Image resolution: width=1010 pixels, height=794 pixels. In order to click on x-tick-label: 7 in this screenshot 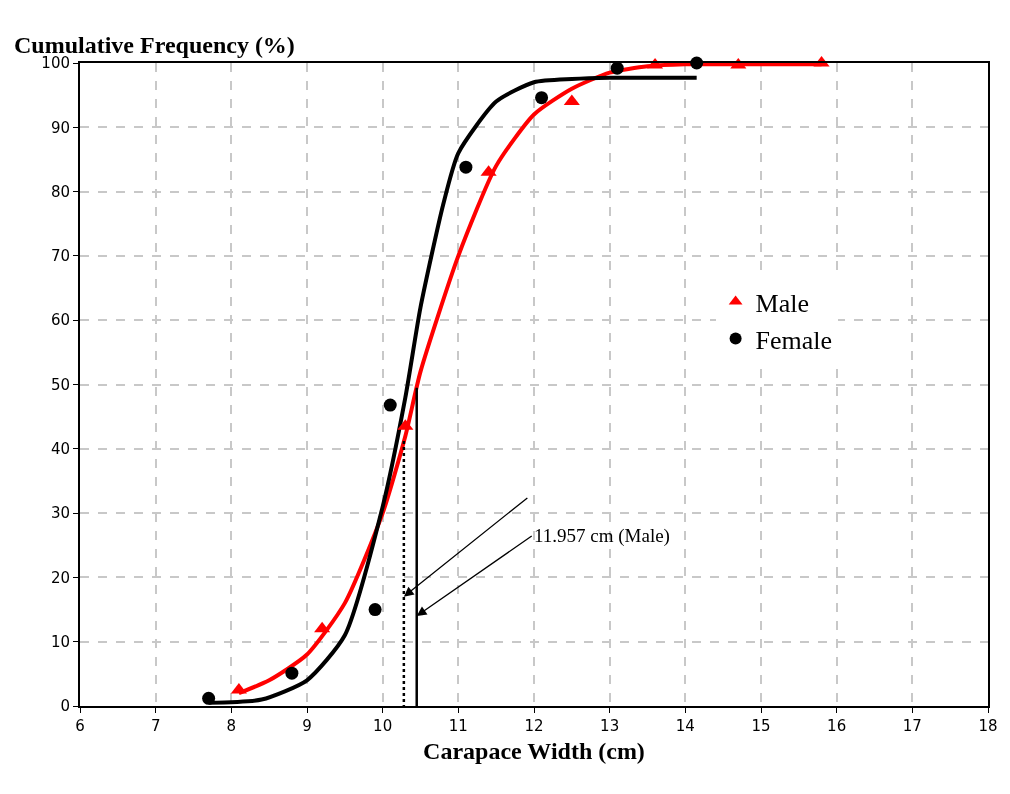, I will do `click(155, 726)`.